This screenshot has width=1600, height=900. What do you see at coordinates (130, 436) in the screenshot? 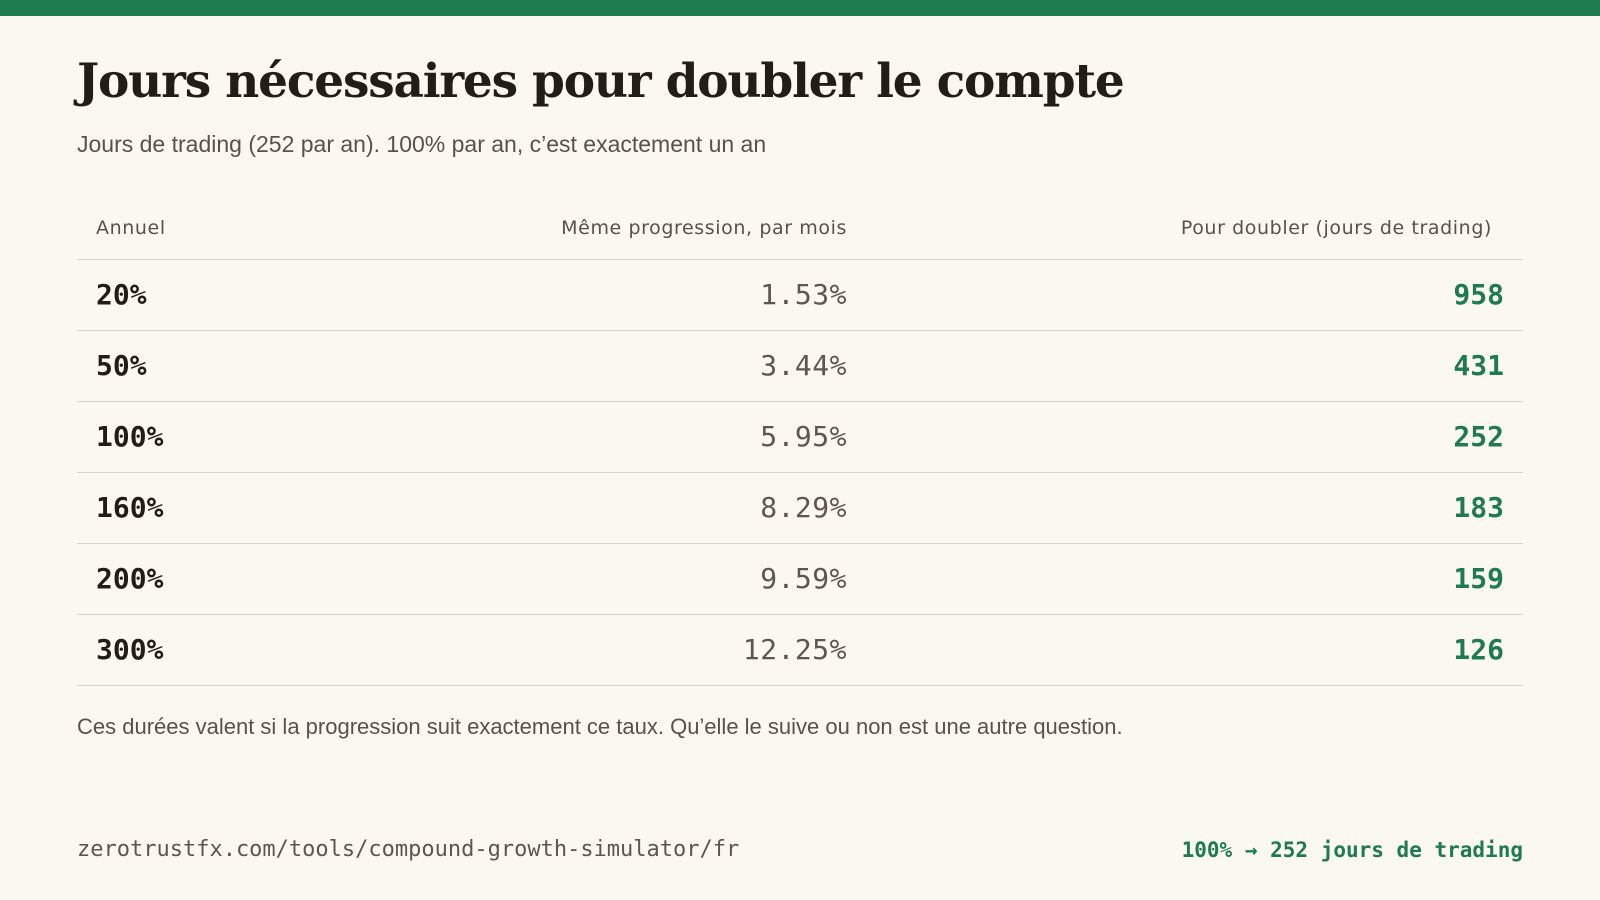
I see `annual-rate-cell: 100%` at bounding box center [130, 436].